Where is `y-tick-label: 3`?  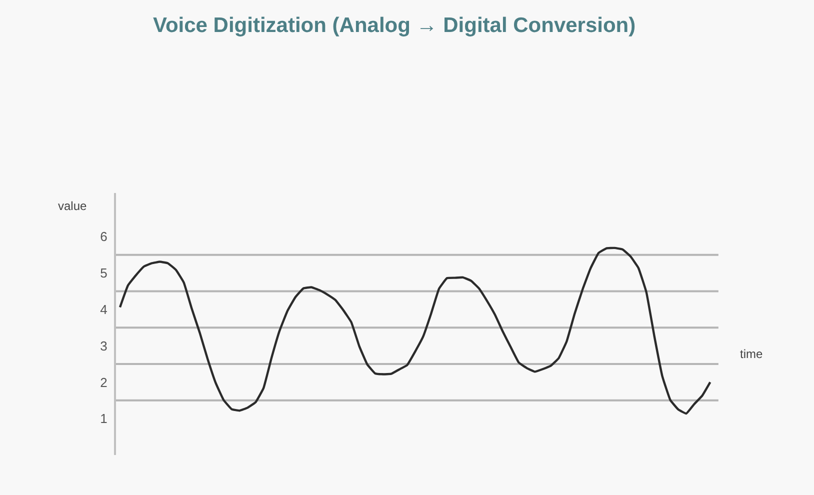
y-tick-label: 3 is located at coordinates (104, 346).